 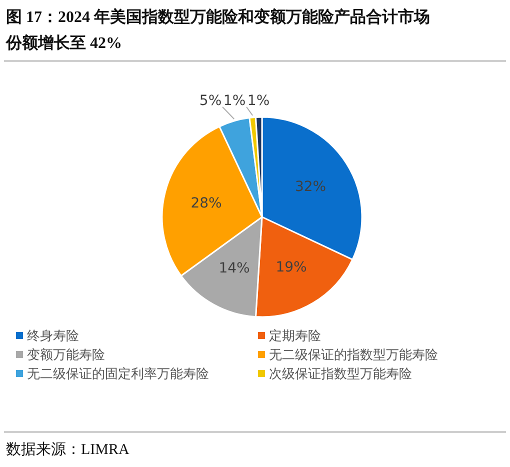 What do you see at coordinates (310, 187) in the screenshot?
I see `data-label: 32%` at bounding box center [310, 187].